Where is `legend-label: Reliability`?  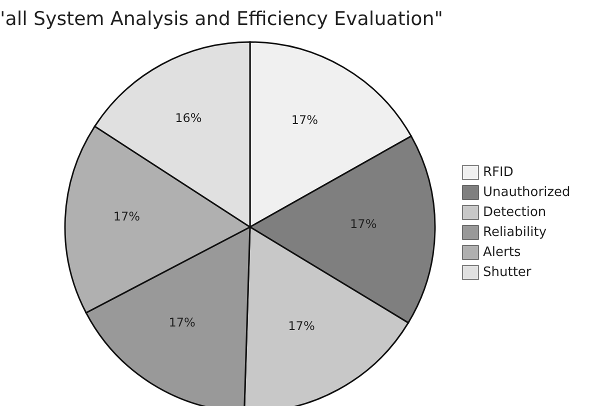
legend-label: Reliability is located at coordinates (515, 232).